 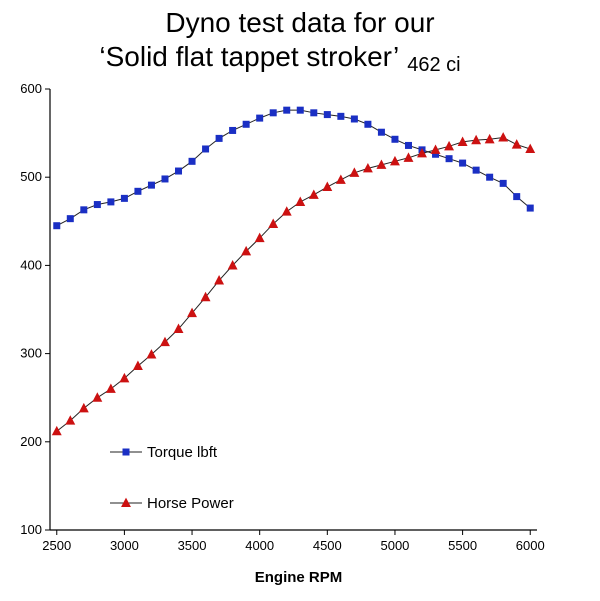 What do you see at coordinates (300, 22) in the screenshot?
I see `chart-title-line1: Dyno test data for our` at bounding box center [300, 22].